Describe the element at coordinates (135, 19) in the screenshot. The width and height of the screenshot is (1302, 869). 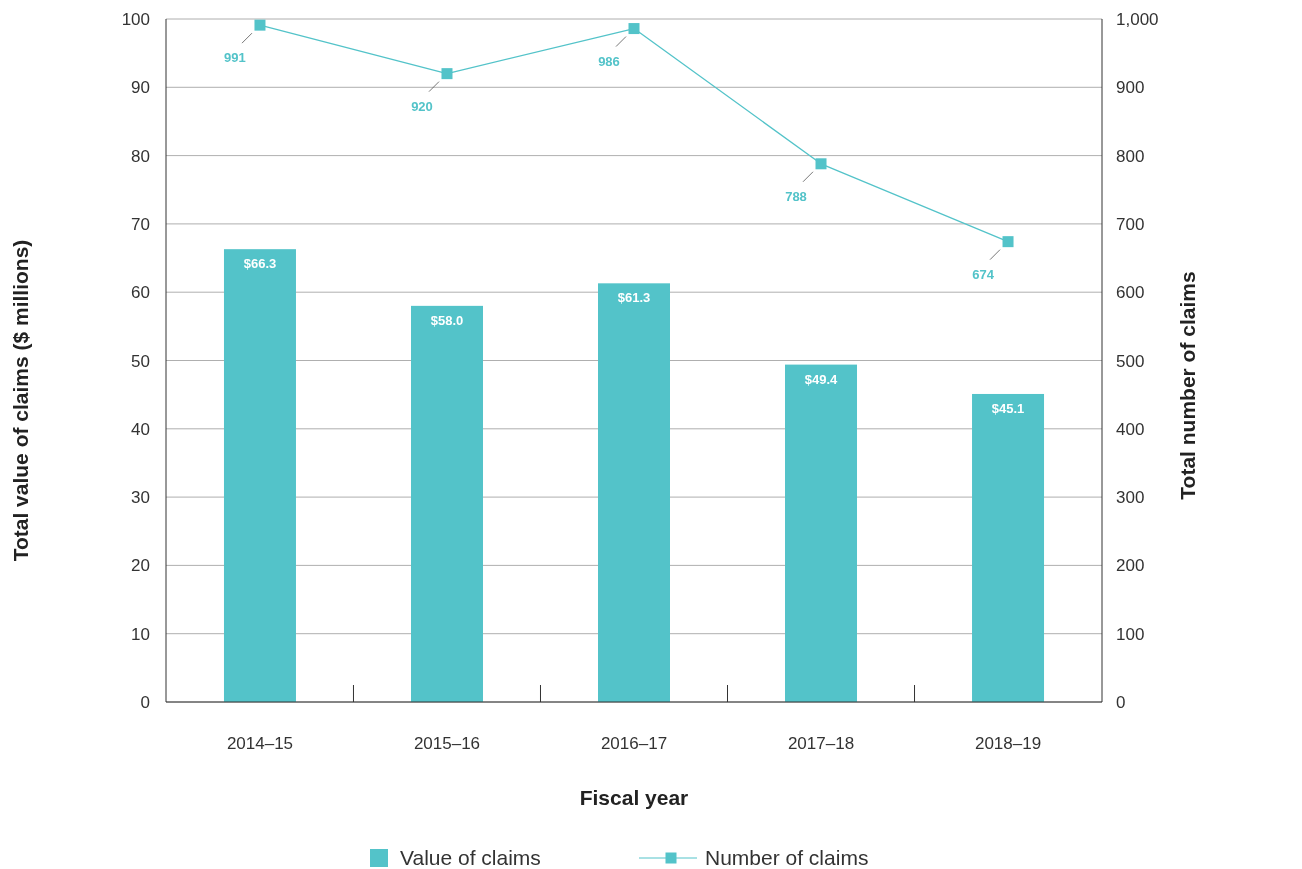
I see `y-tick-label: 100` at that location.